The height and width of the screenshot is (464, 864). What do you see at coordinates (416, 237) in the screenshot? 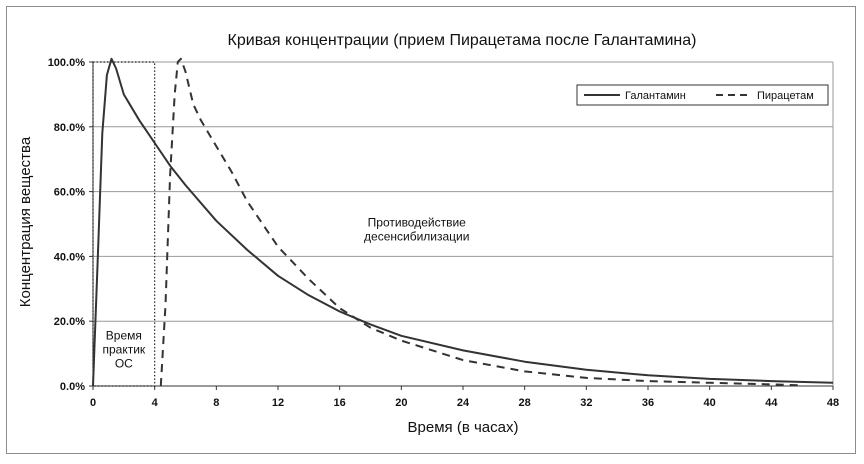
I see `annotation-line: десенсибилизации` at bounding box center [416, 237].